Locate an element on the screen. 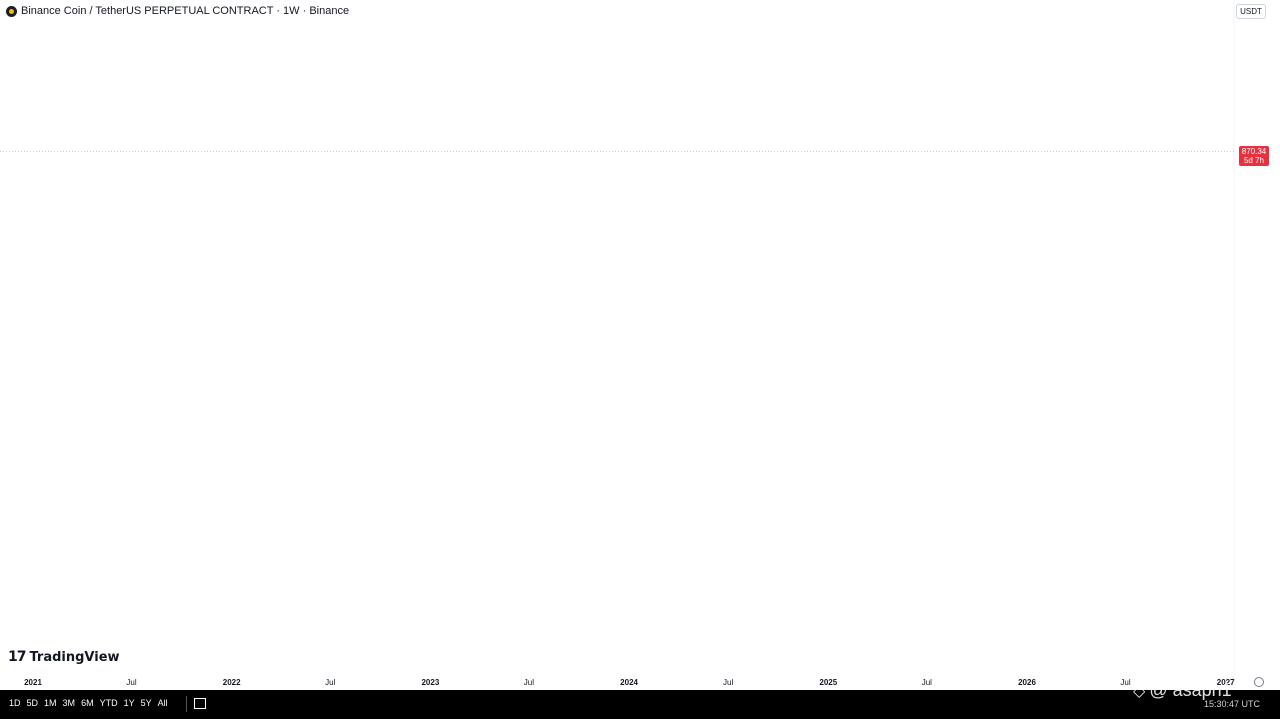 This screenshot has height=719, width=1280. watermark-text: @ asaph1 is located at coordinates (1190, 690).